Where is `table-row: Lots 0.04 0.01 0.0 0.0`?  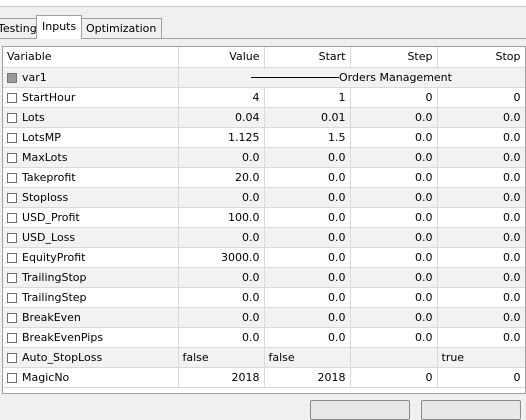
table-row: Lots 0.04 0.01 0.0 0.0 is located at coordinates (264, 117).